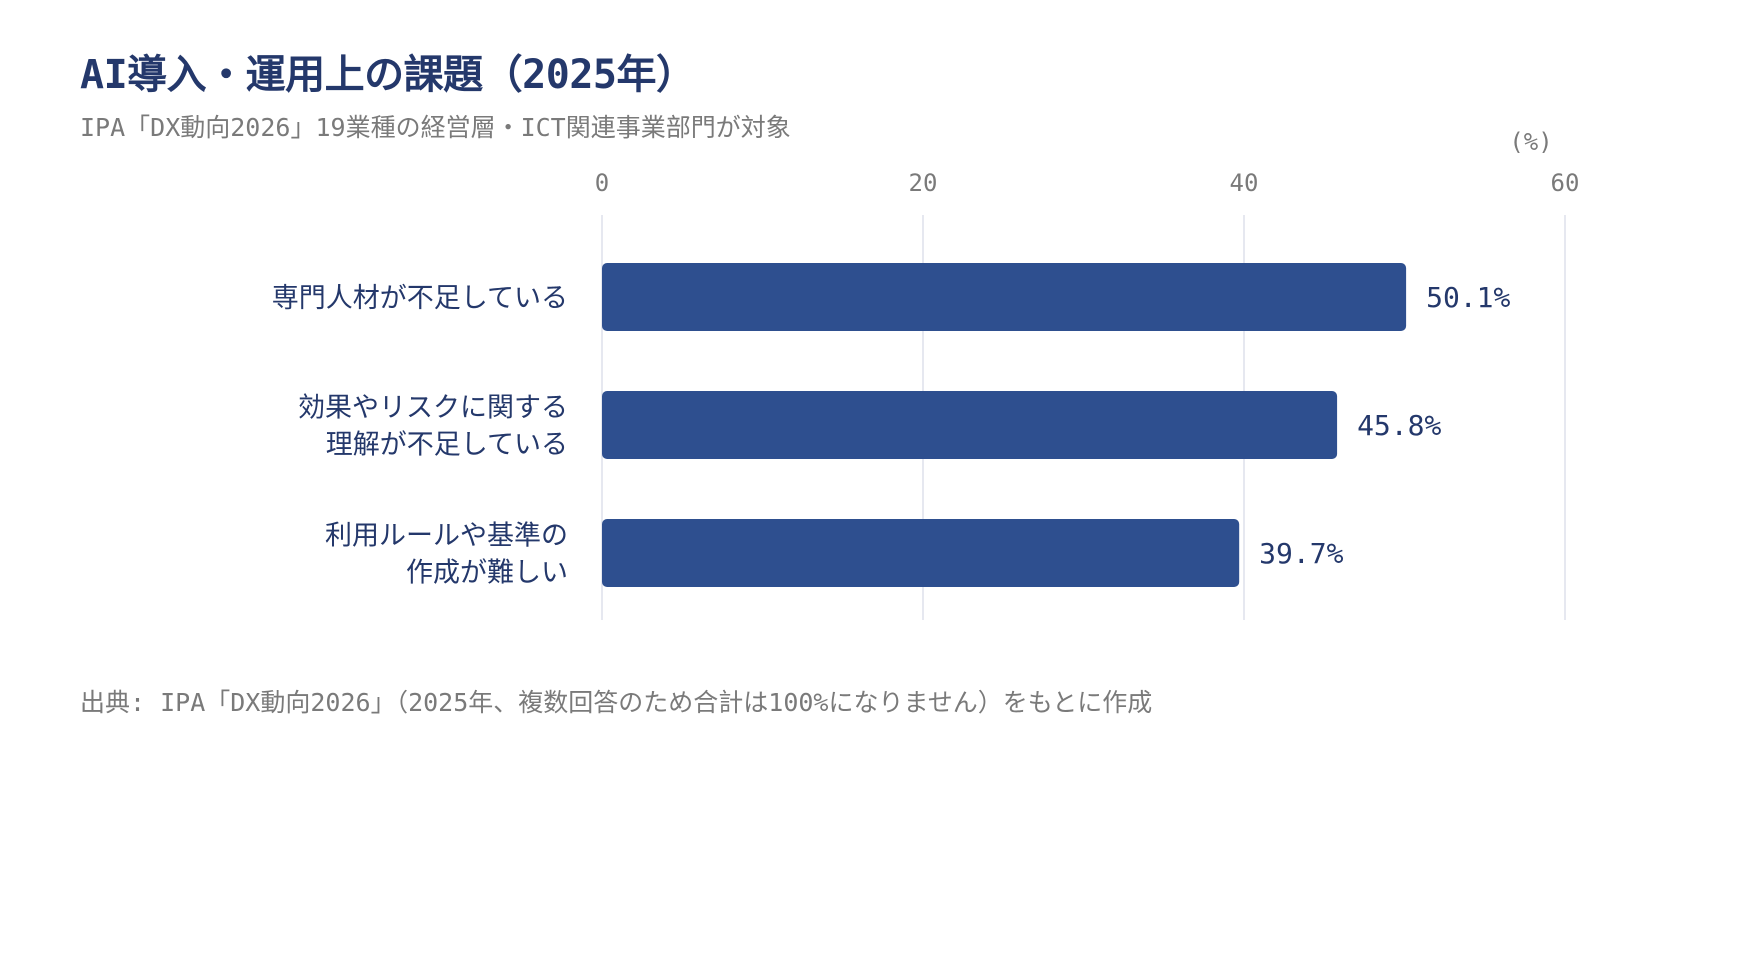 The width and height of the screenshot is (1760, 976). I want to click on axis-unit-label: (%), so click(1530, 142).